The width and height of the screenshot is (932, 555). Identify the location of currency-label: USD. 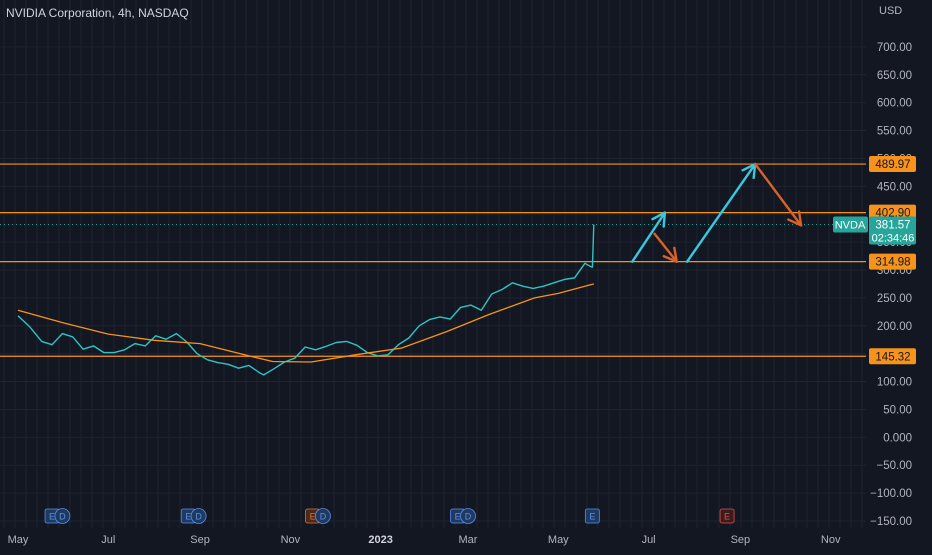
(891, 11).